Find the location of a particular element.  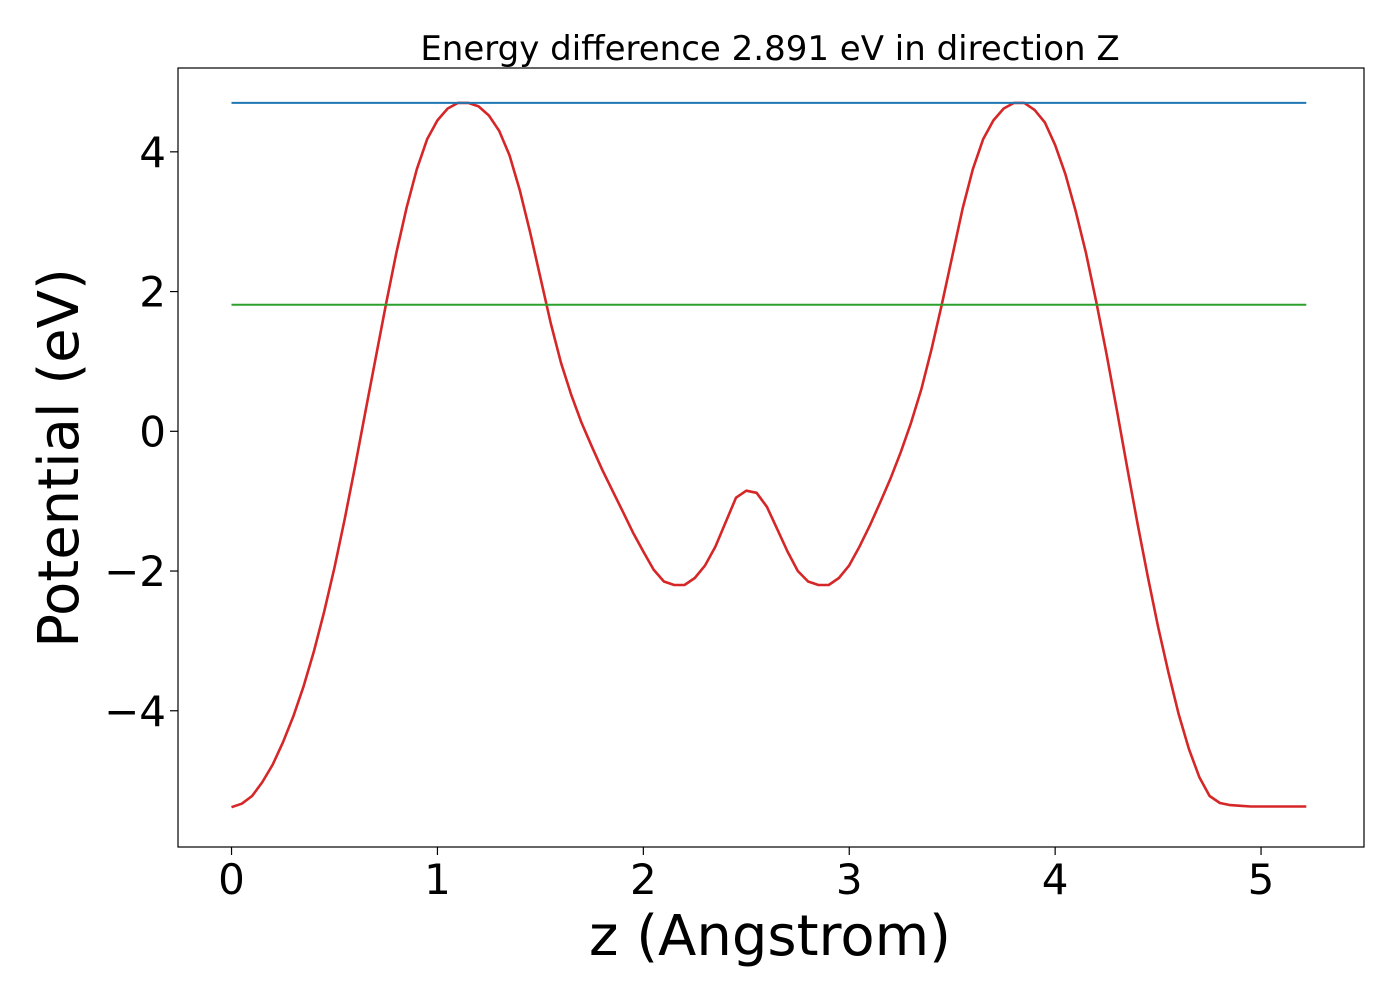

x-tick-label: 0 is located at coordinates (231, 879).